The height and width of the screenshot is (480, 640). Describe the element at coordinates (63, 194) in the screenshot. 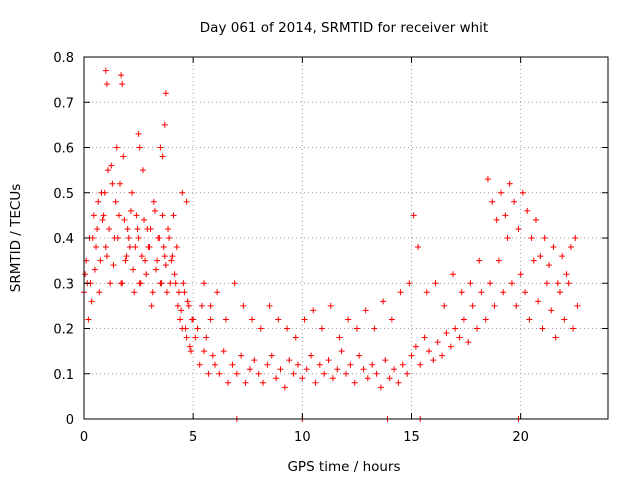

I see `y-tick-label: 0.5` at that location.